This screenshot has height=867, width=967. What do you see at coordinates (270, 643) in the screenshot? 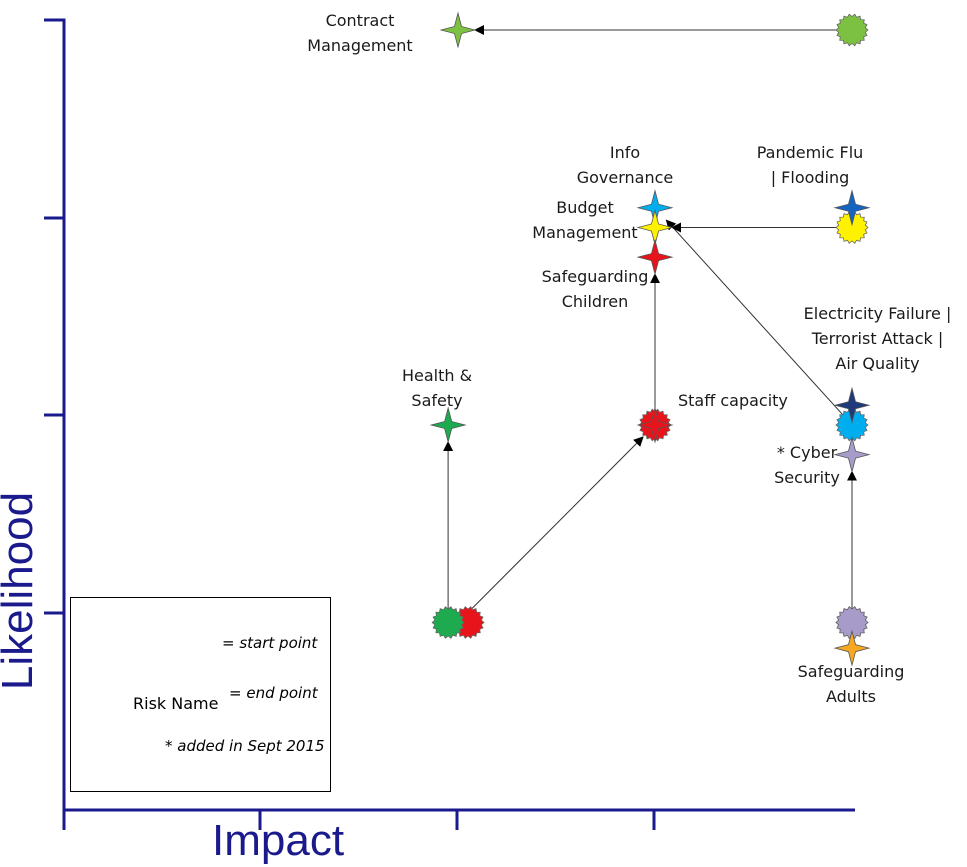
I see `legend-start-label: = start point` at bounding box center [270, 643].